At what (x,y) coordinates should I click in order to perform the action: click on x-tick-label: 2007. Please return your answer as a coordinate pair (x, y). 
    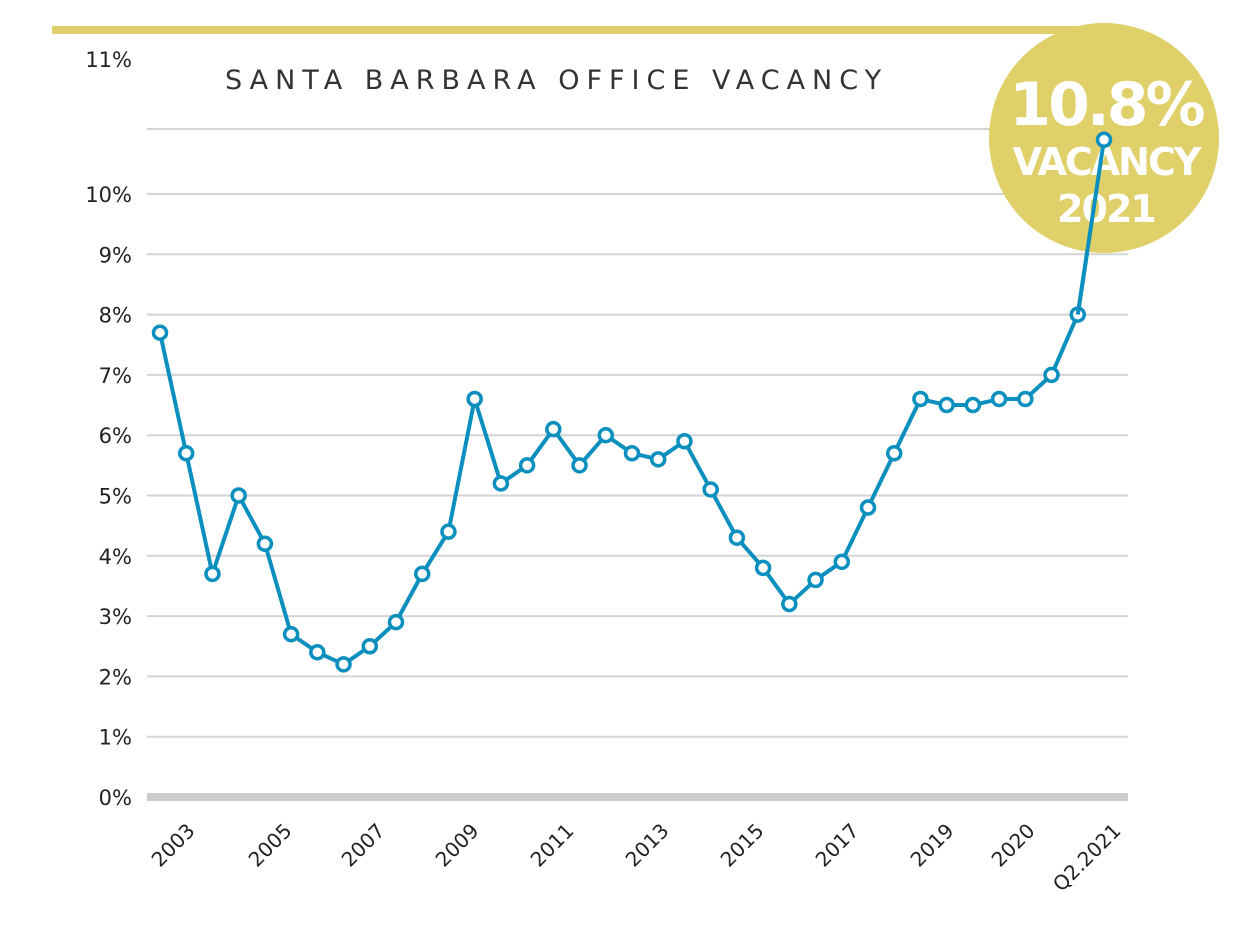
    Looking at the image, I should click on (363, 845).